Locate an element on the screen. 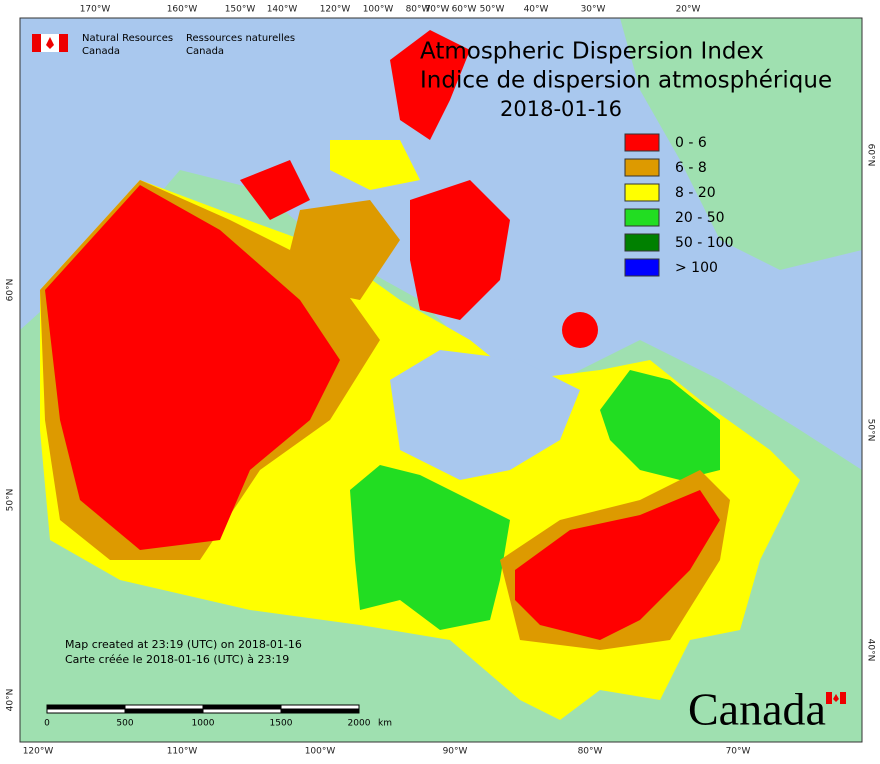  region-green-central is located at coordinates (430, 547).